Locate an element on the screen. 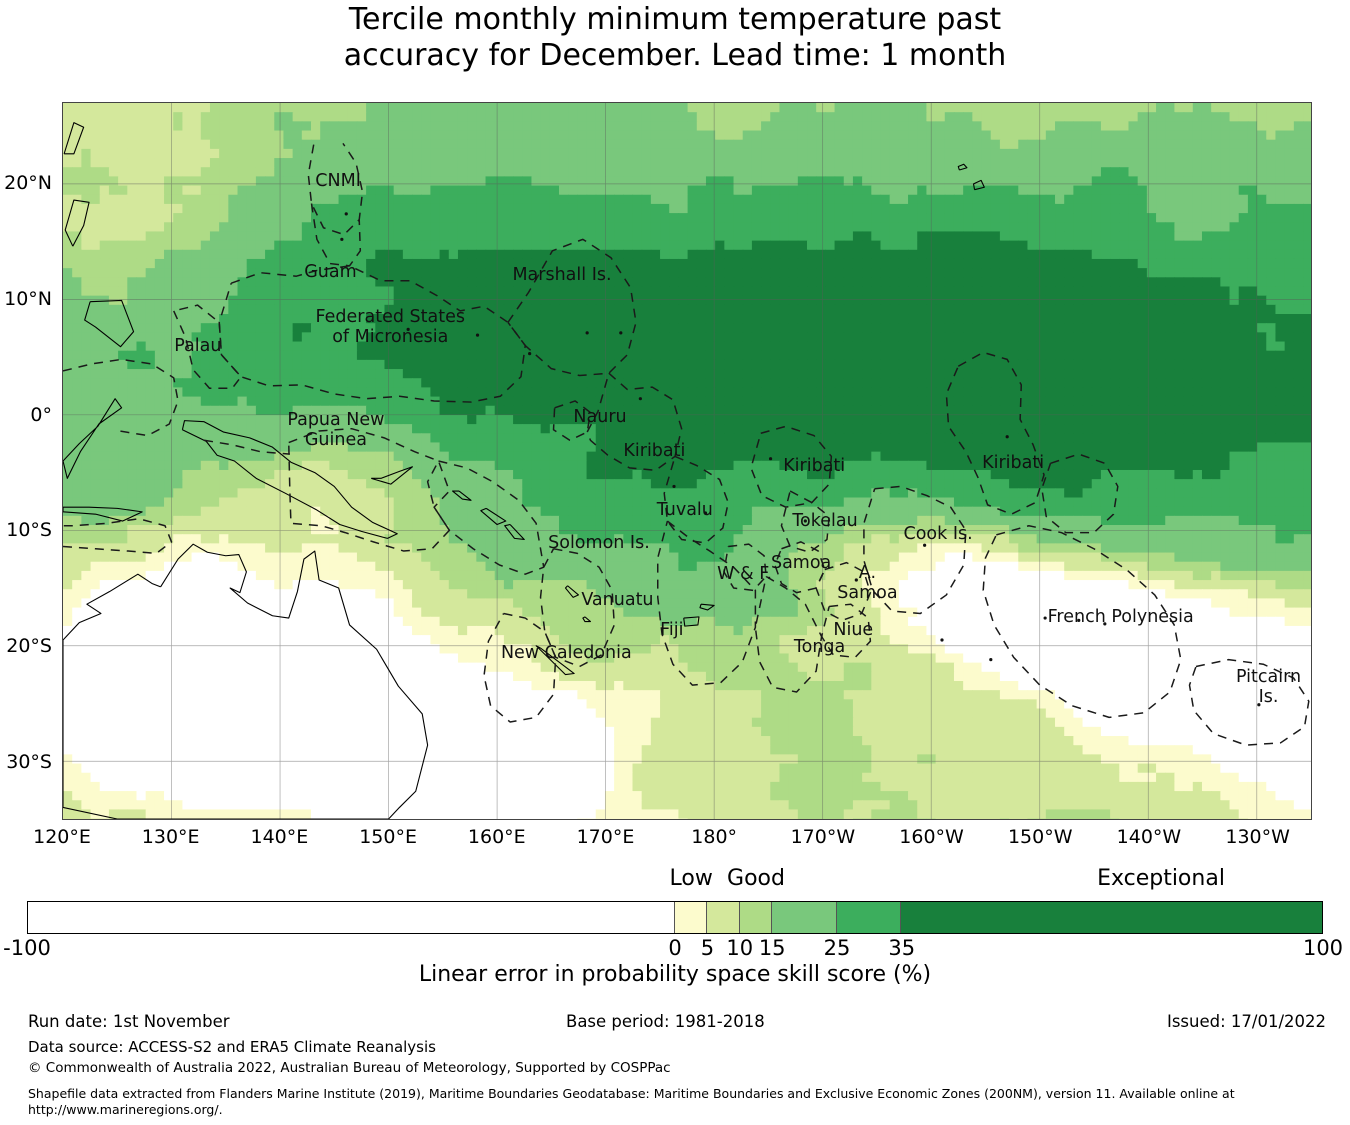 The image size is (1350, 1125). colorbar-zone-label: Low is located at coordinates (691, 878).